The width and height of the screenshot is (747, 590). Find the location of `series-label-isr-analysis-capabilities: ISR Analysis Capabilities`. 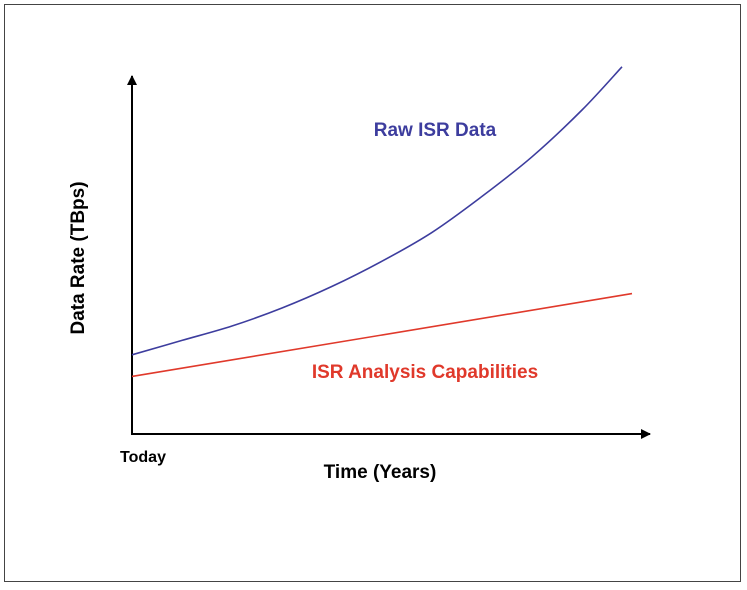

series-label-isr-analysis-capabilities: ISR Analysis Capabilities is located at coordinates (425, 372).